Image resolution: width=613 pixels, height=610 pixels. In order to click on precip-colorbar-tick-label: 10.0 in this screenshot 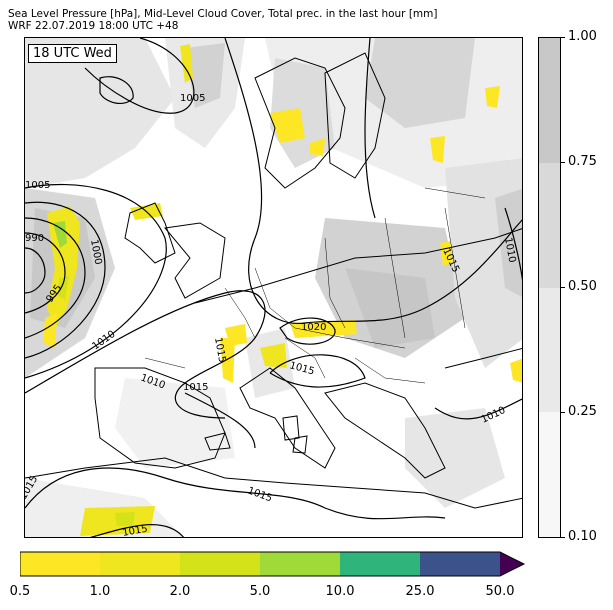, I will do `click(340, 591)`.